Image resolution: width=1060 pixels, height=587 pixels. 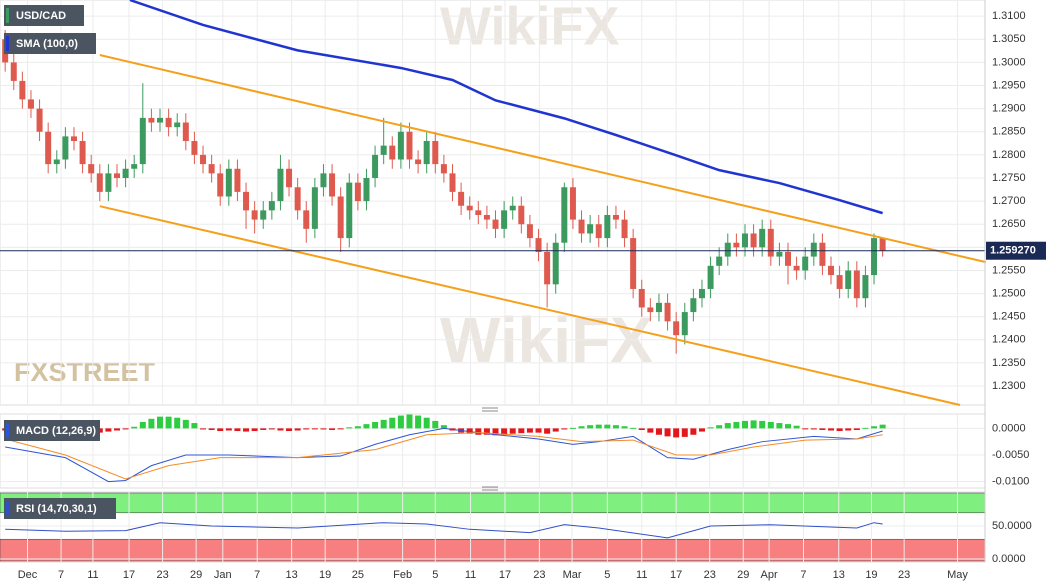 I want to click on macd-box, so click(x=52, y=430).